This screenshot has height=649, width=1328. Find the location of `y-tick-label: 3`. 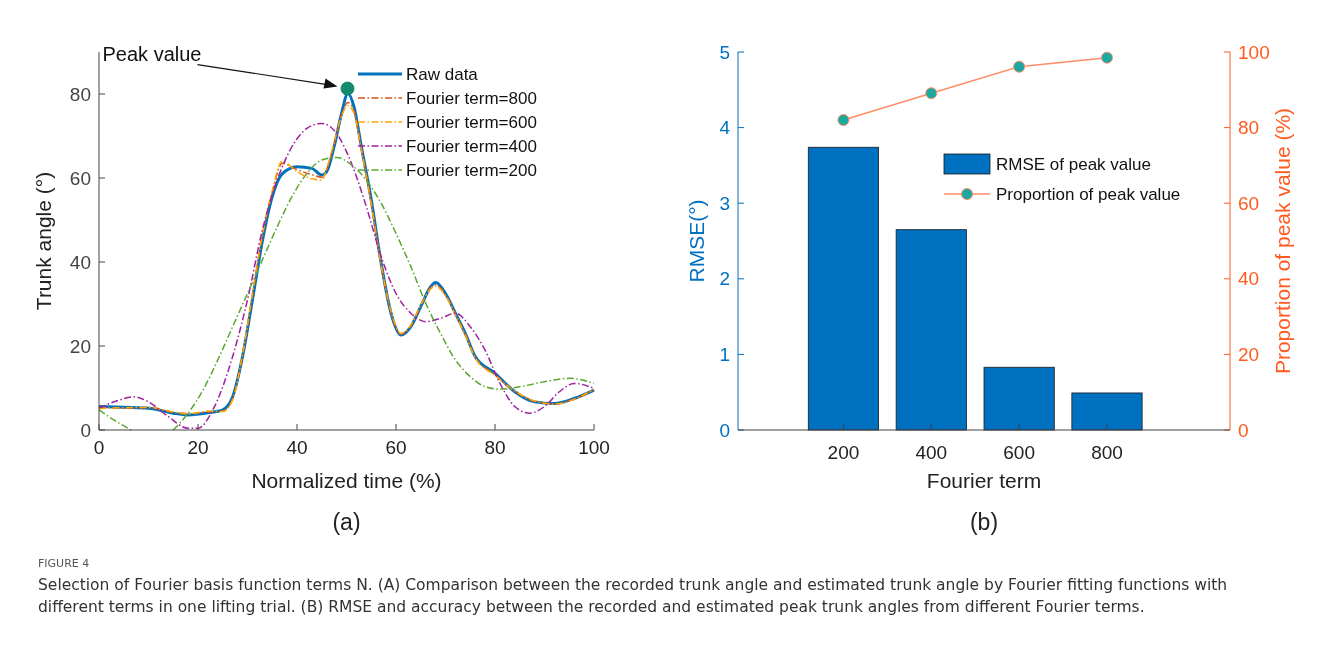

y-tick-label: 3 is located at coordinates (724, 203).